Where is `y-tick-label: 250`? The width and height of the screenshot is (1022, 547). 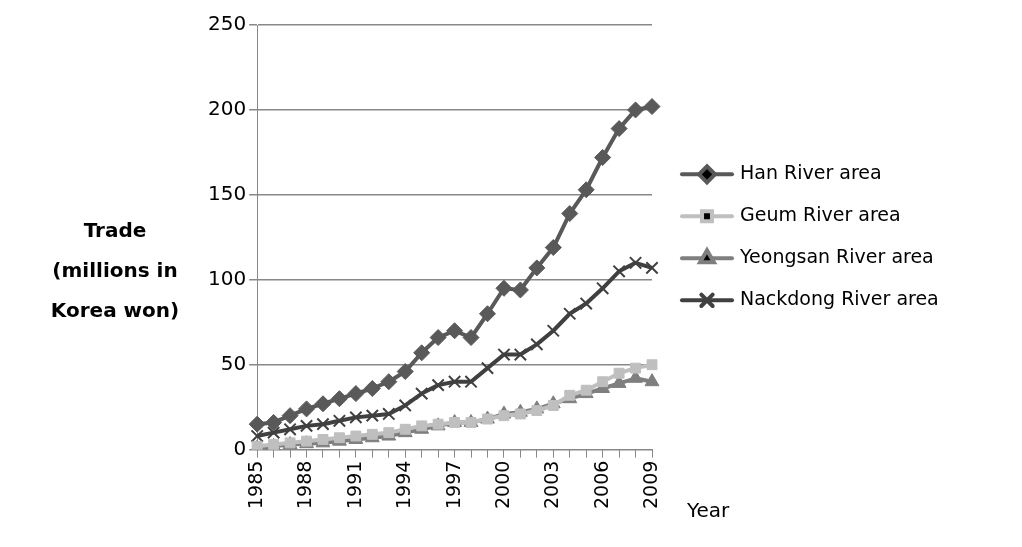 y-tick-label: 250 is located at coordinates (227, 23).